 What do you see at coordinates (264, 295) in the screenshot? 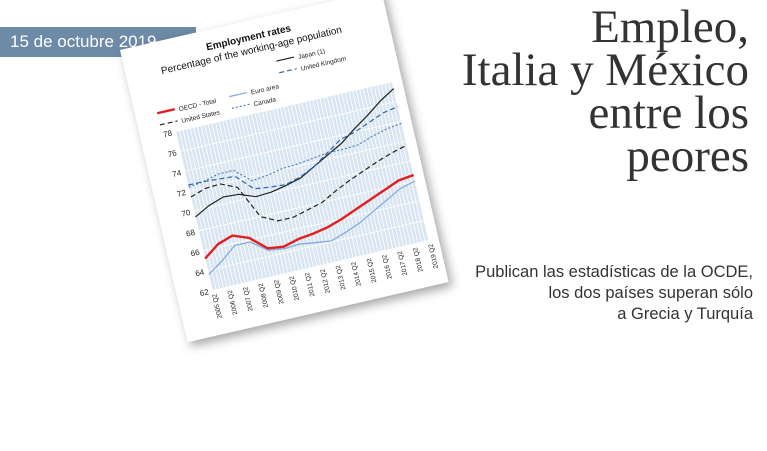
I see `x-tick-label: 2008 Q2` at bounding box center [264, 295].